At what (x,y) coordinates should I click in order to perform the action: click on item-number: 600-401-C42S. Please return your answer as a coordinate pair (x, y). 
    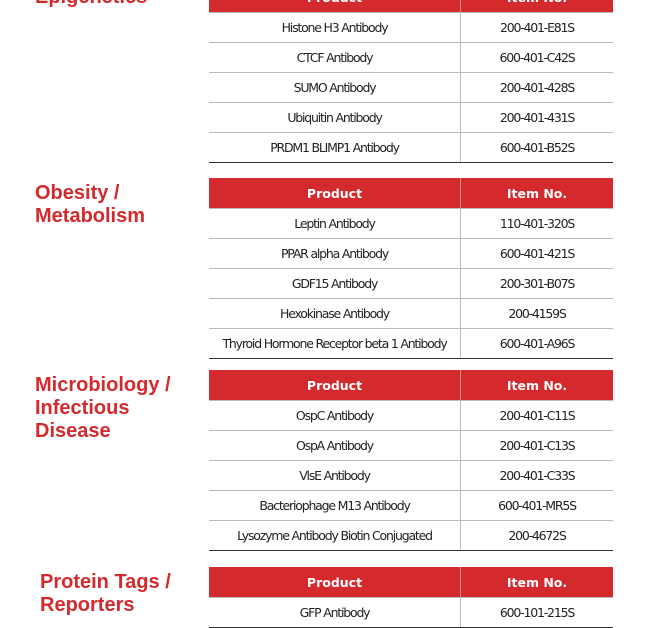
    Looking at the image, I should click on (537, 57).